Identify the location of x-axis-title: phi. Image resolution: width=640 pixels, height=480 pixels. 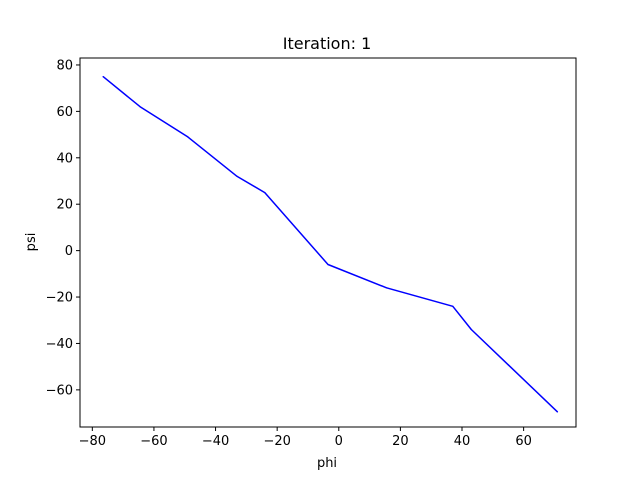
(327, 463).